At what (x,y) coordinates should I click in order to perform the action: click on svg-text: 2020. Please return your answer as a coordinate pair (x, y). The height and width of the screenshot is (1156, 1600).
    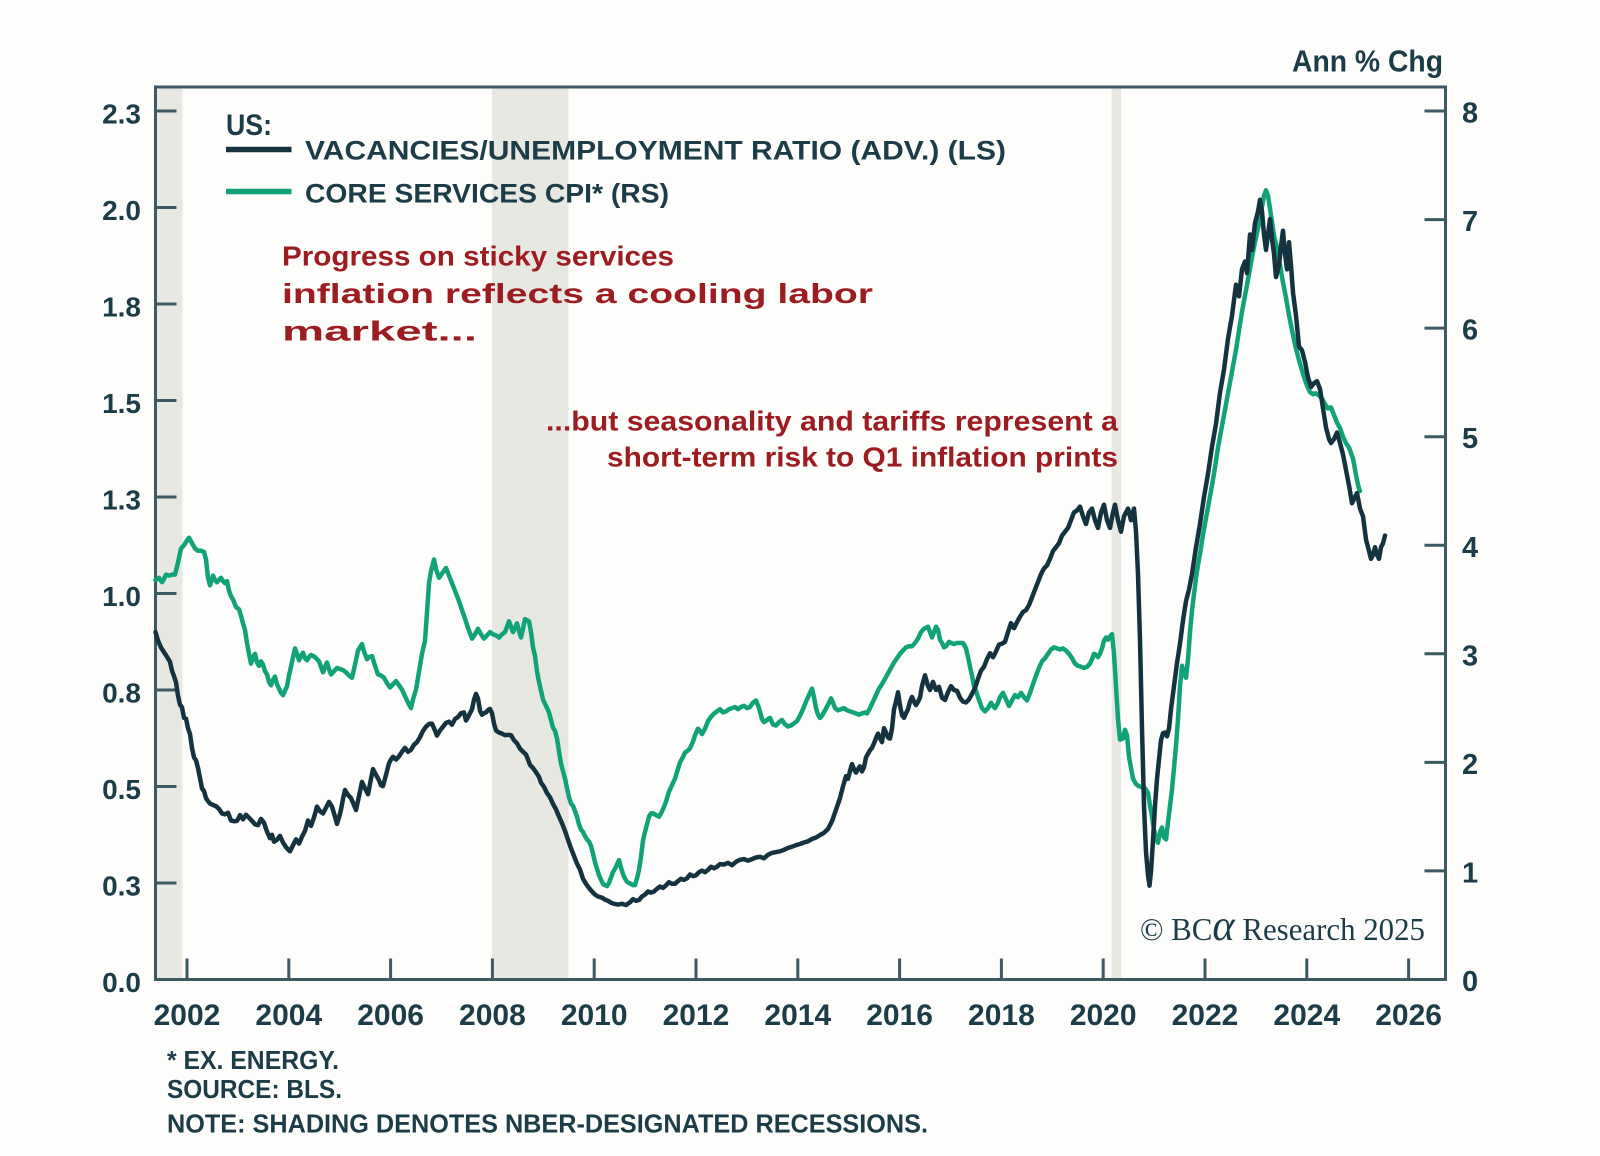
    Looking at the image, I should click on (1103, 1015).